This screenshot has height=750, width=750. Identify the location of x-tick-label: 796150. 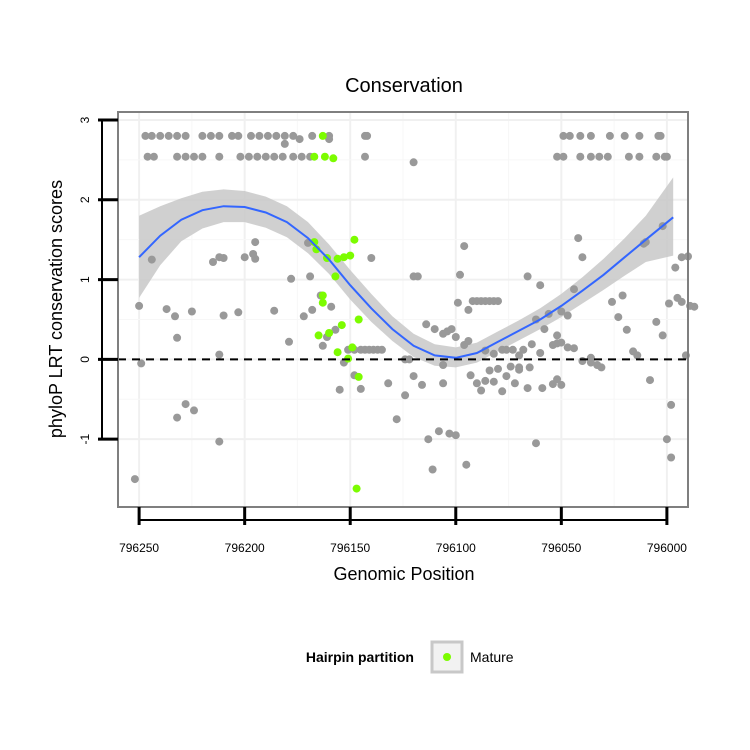
(350, 548).